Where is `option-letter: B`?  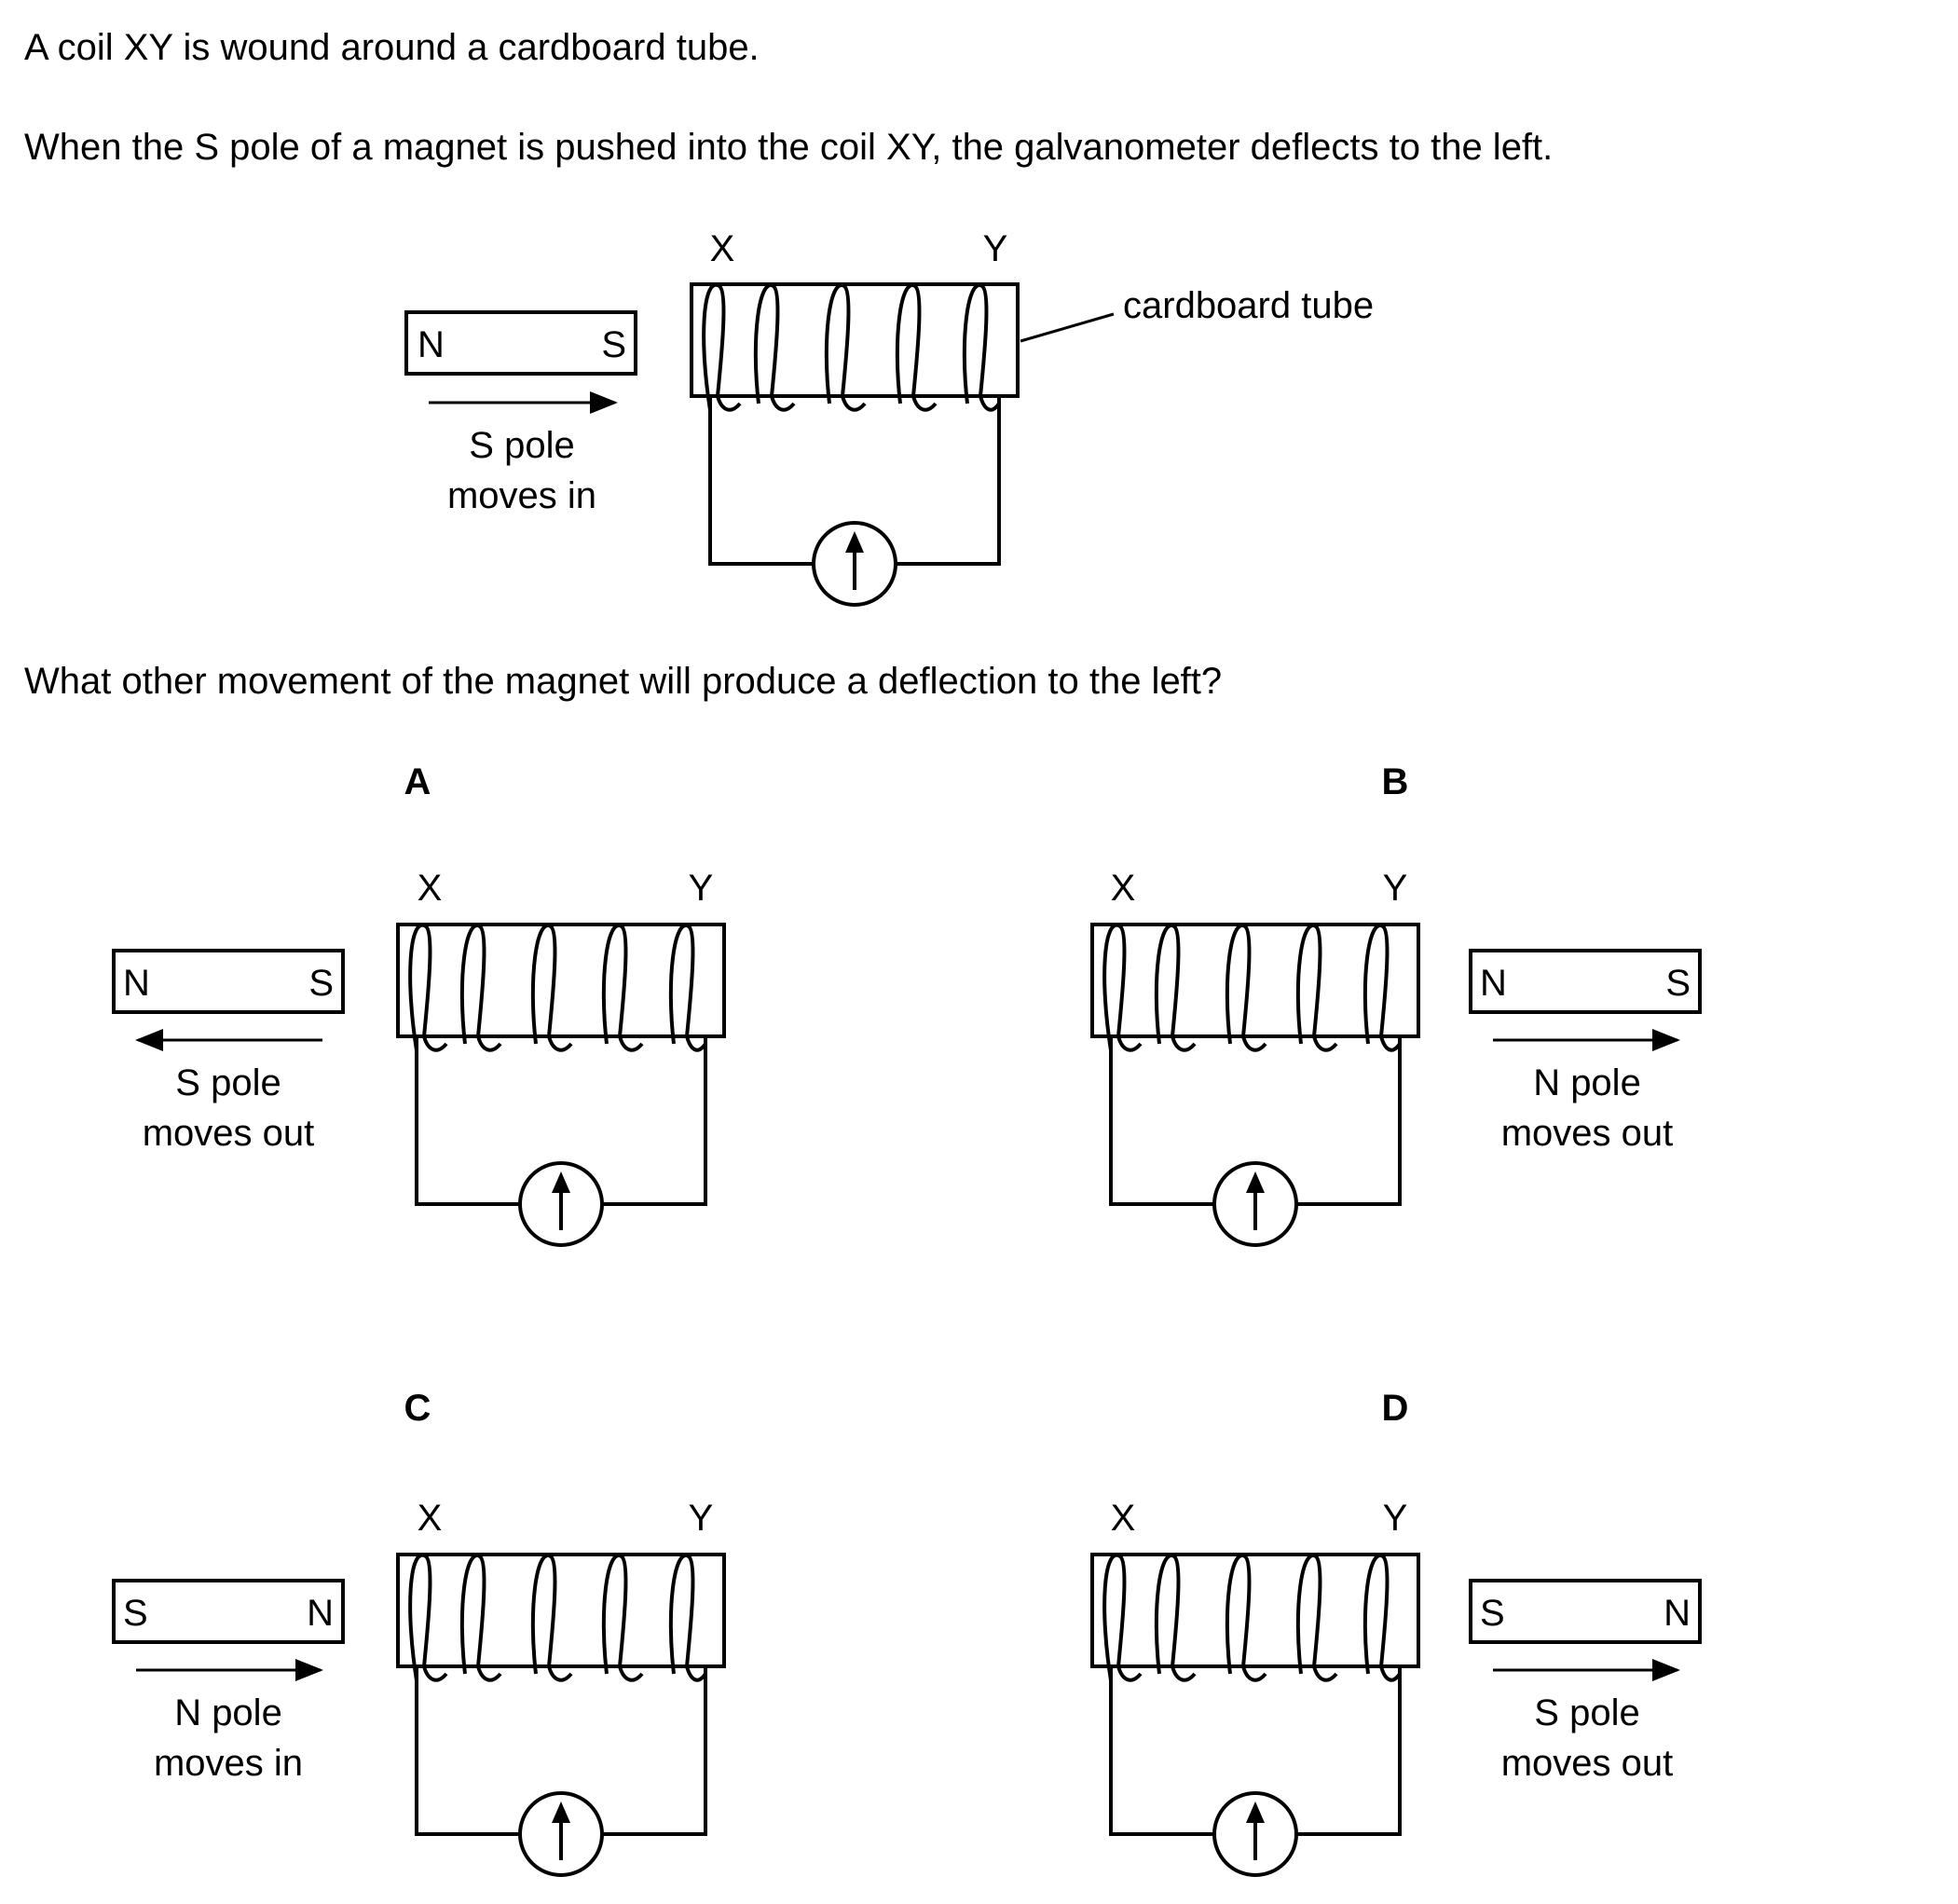 option-letter: B is located at coordinates (1396, 781).